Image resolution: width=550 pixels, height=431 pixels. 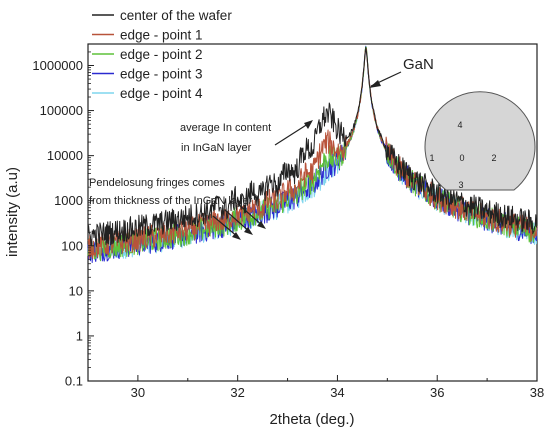 What do you see at coordinates (437, 392) in the screenshot?
I see `x-tick-label: 36` at bounding box center [437, 392].